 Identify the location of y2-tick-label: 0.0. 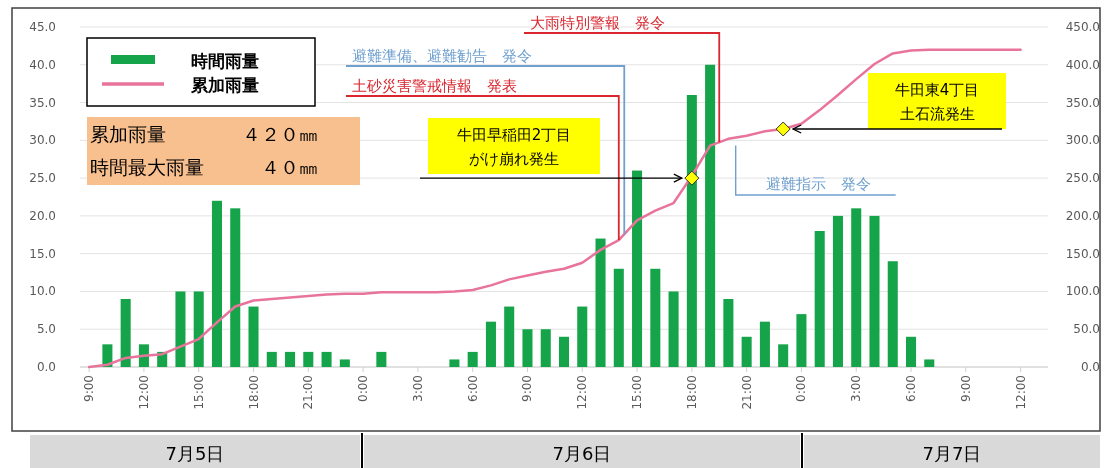
(1090, 367).